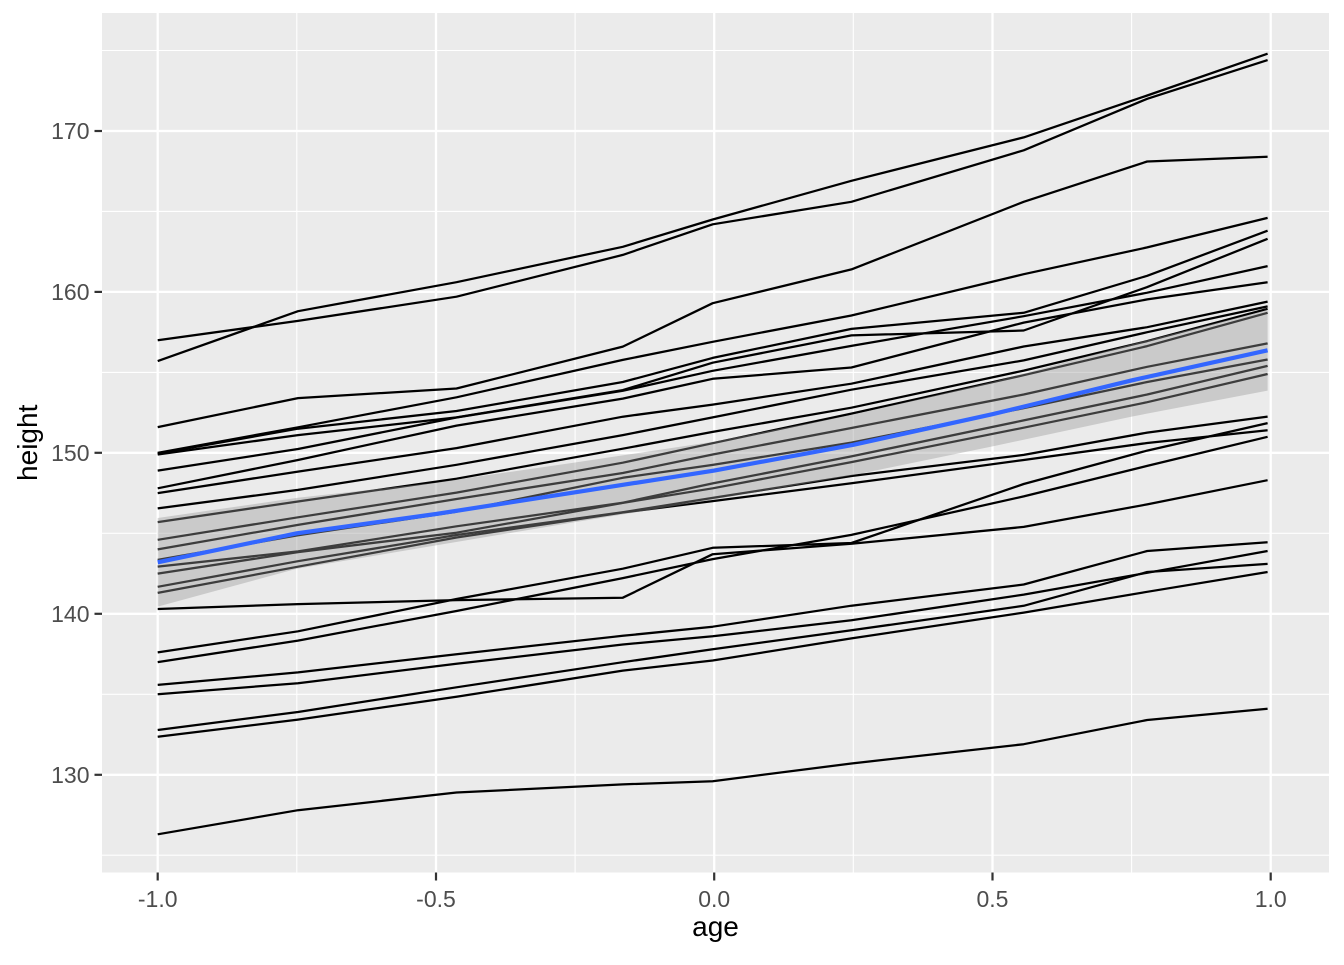  What do you see at coordinates (70, 292) in the screenshot?
I see `svg-text: 160` at bounding box center [70, 292].